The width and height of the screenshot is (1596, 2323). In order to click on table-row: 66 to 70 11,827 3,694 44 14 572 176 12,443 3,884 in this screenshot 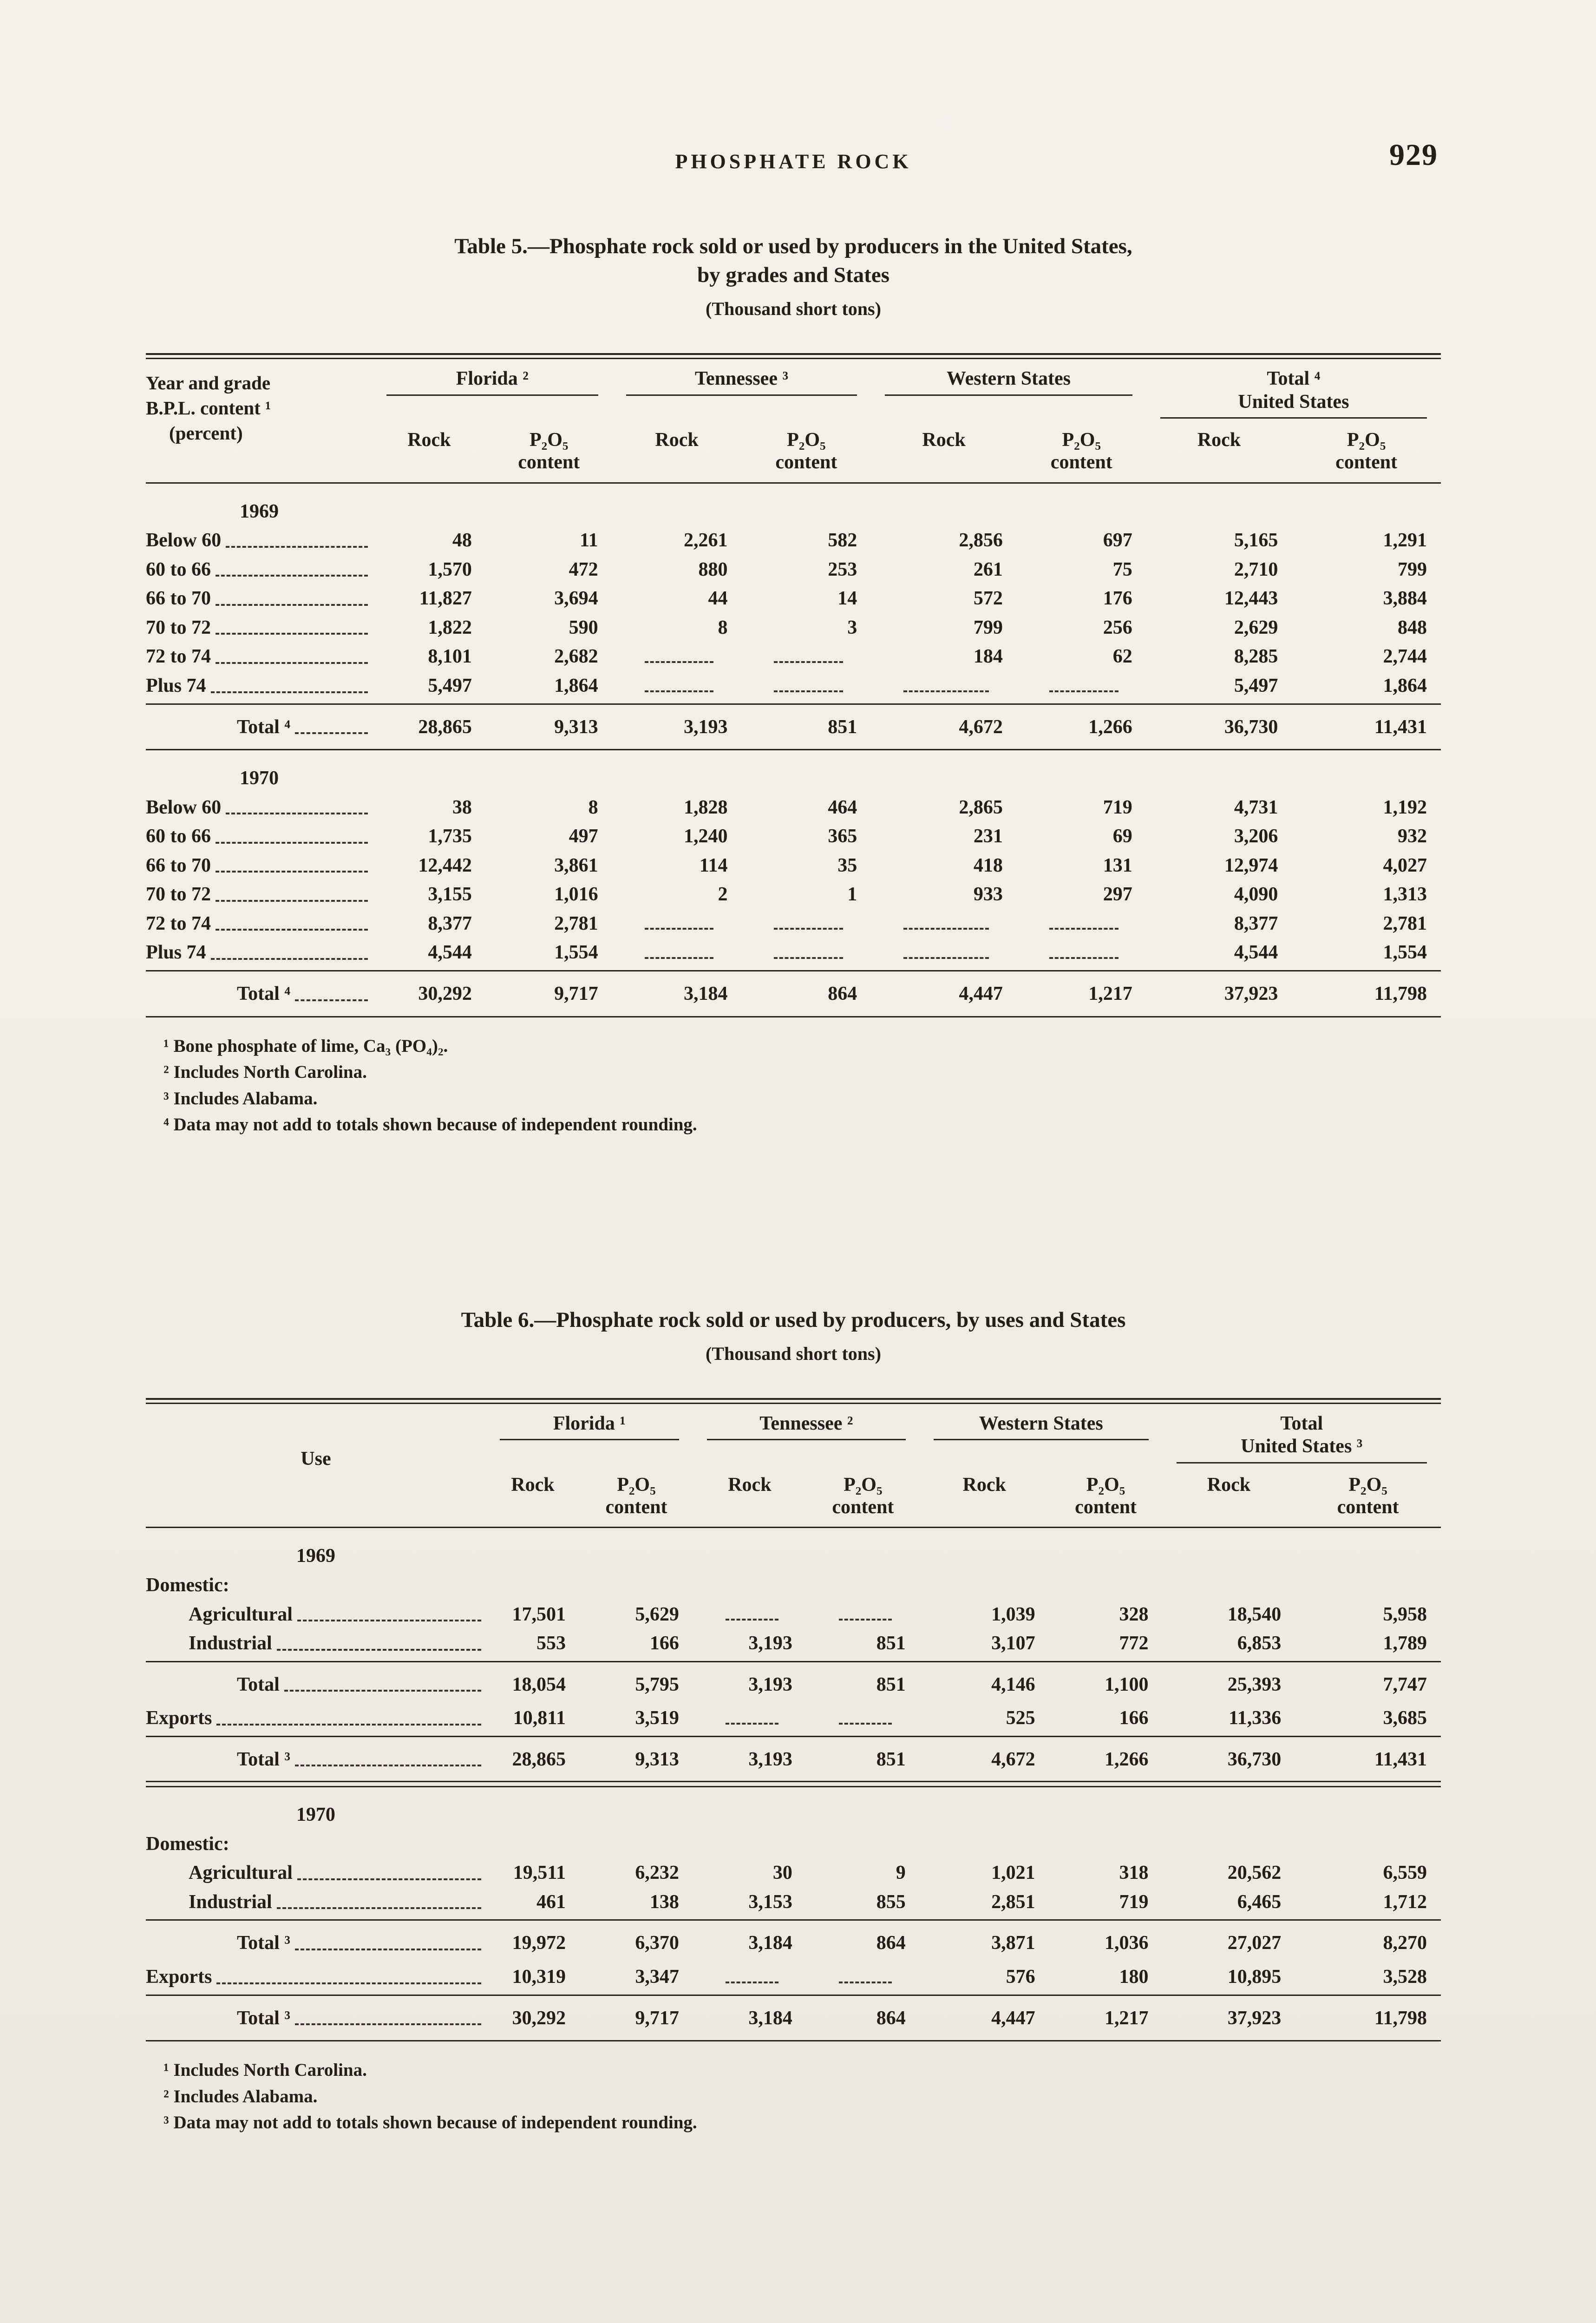, I will do `click(794, 598)`.